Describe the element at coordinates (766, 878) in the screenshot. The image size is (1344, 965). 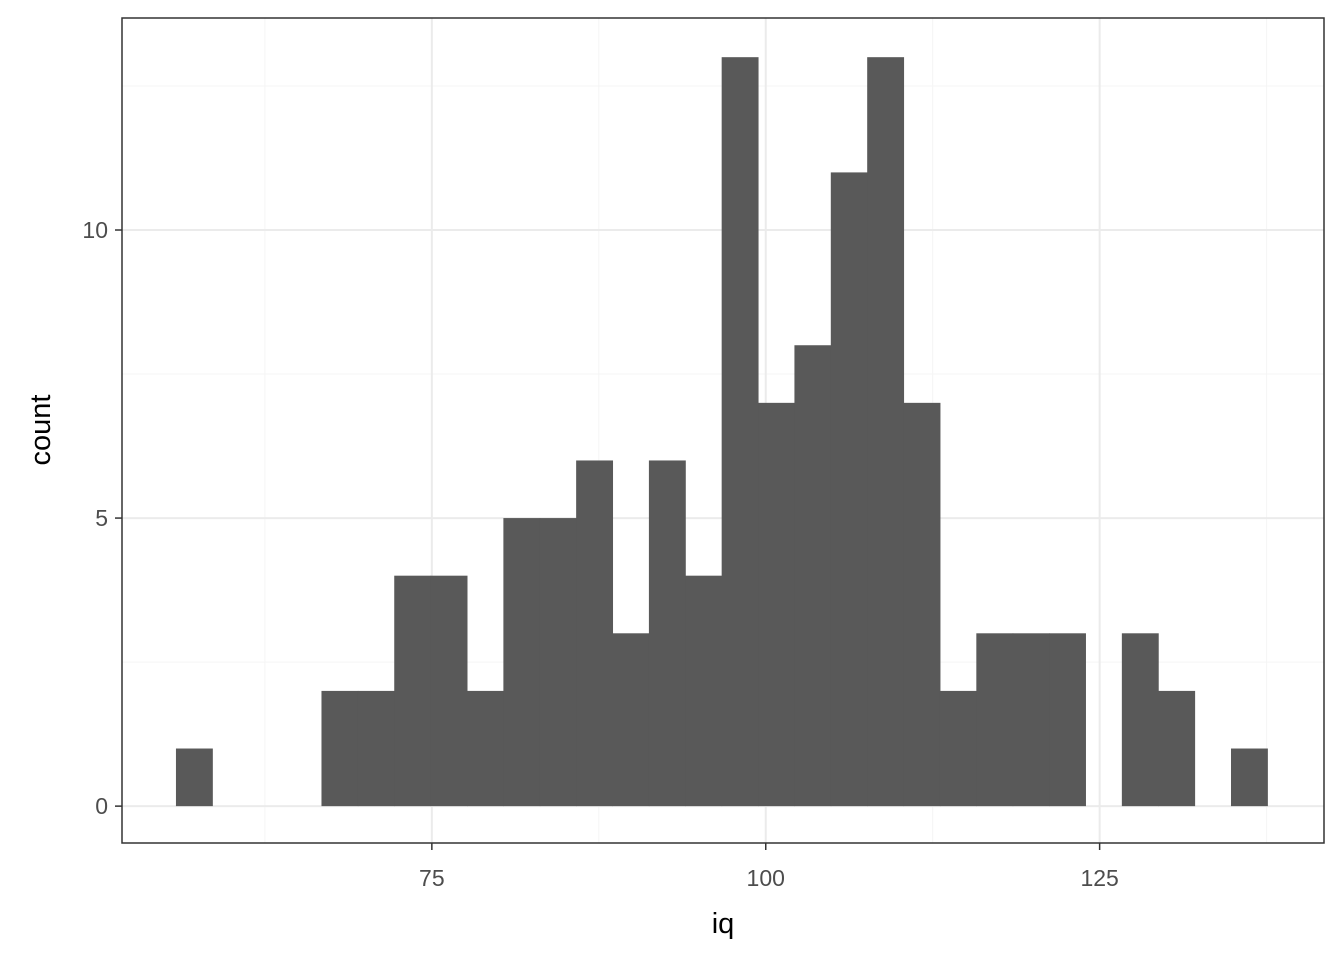
I see `x-tick-label: 100` at that location.